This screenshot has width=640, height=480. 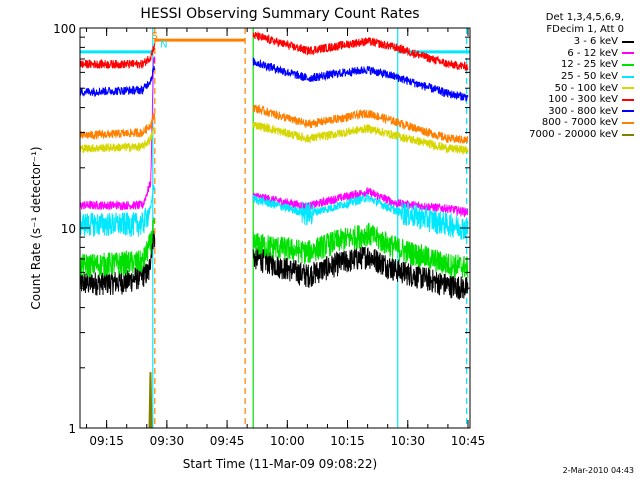 I want to click on x-axis-label: Start Time (11-Mar-09 09:08:22), so click(x=280, y=464).